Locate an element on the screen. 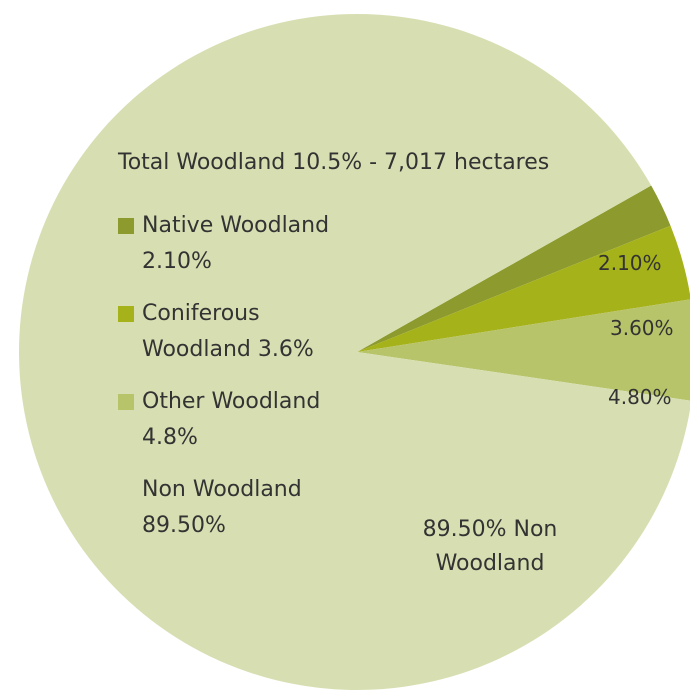 Image resolution: width=690 pixels, height=697 pixels. legend-item-coniferous-woodland: Coniferous Woodland 3.6% is located at coordinates (243, 340).